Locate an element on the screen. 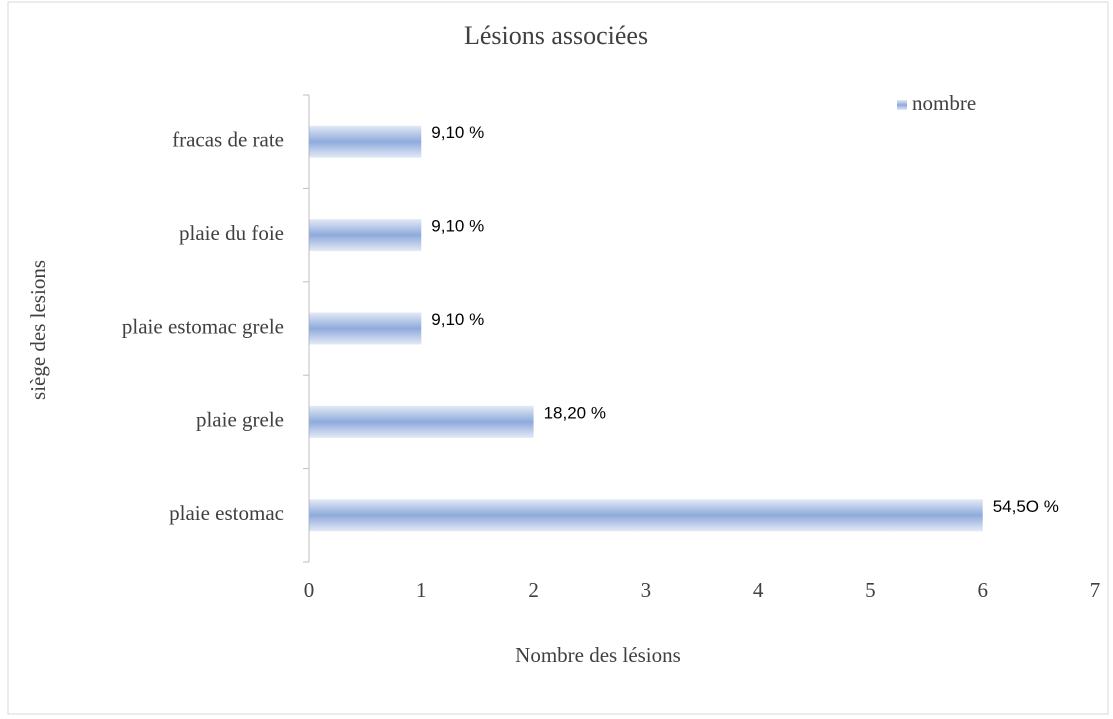  y-tick-label: plaie du foie is located at coordinates (231, 233).